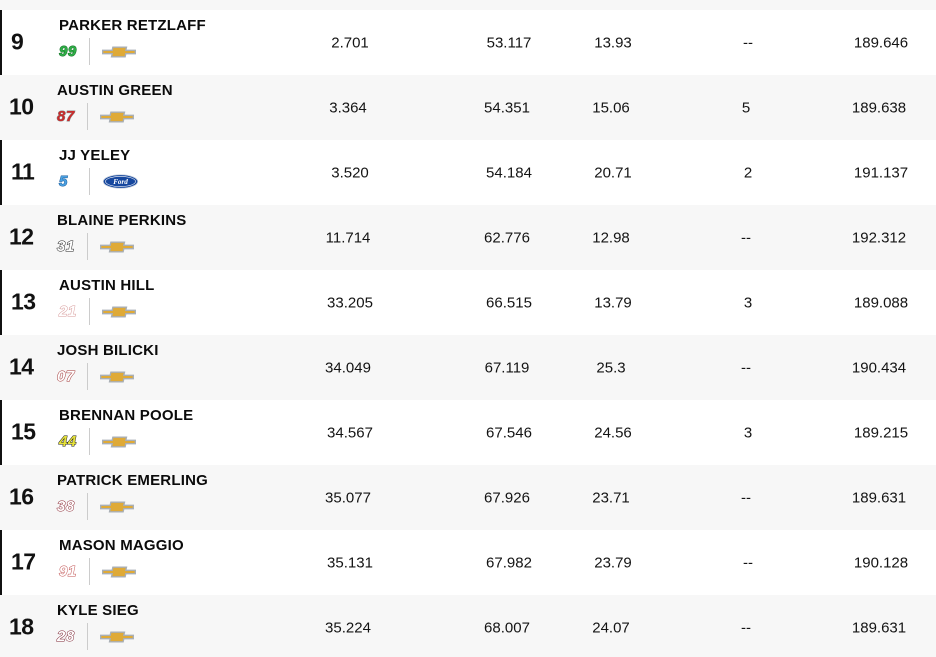 Image resolution: width=936 pixels, height=657 pixels. Describe the element at coordinates (881, 172) in the screenshot. I see `value-col-5: 191.137` at that location.